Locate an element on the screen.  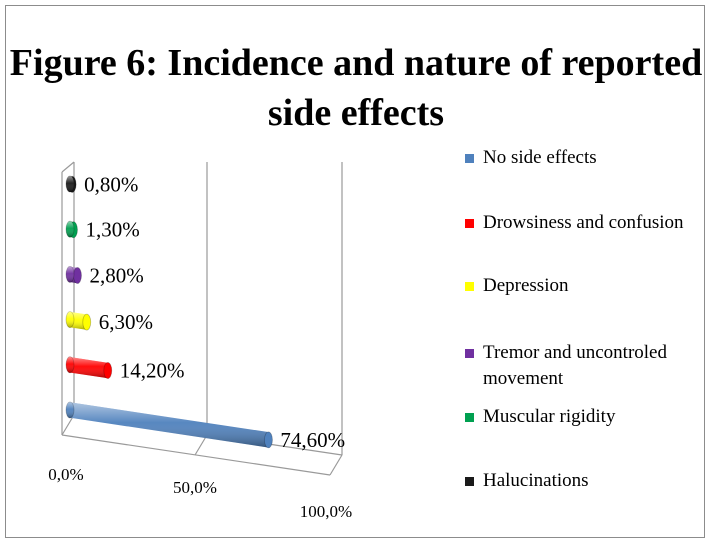
data-label: 1,30% is located at coordinates (112, 230).